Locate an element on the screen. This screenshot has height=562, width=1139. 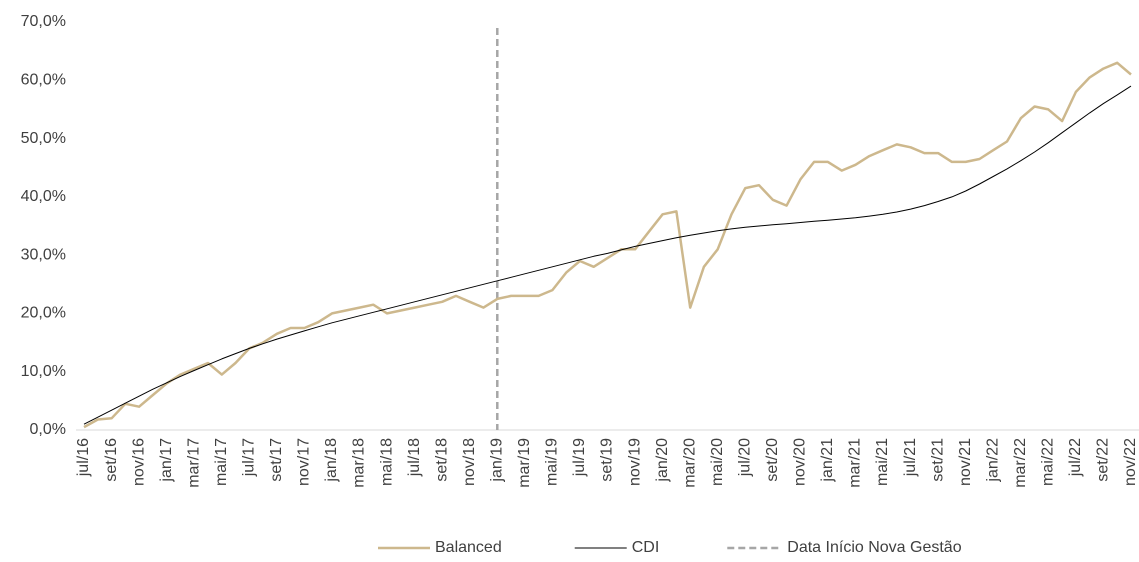
x-tick-label: jan/17 is located at coordinates (166, 460).